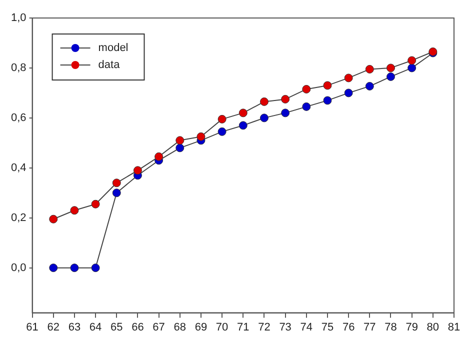 Image resolution: width=474 pixels, height=345 pixels. Describe the element at coordinates (348, 327) in the screenshot. I see `x-tick-label: 76` at that location.